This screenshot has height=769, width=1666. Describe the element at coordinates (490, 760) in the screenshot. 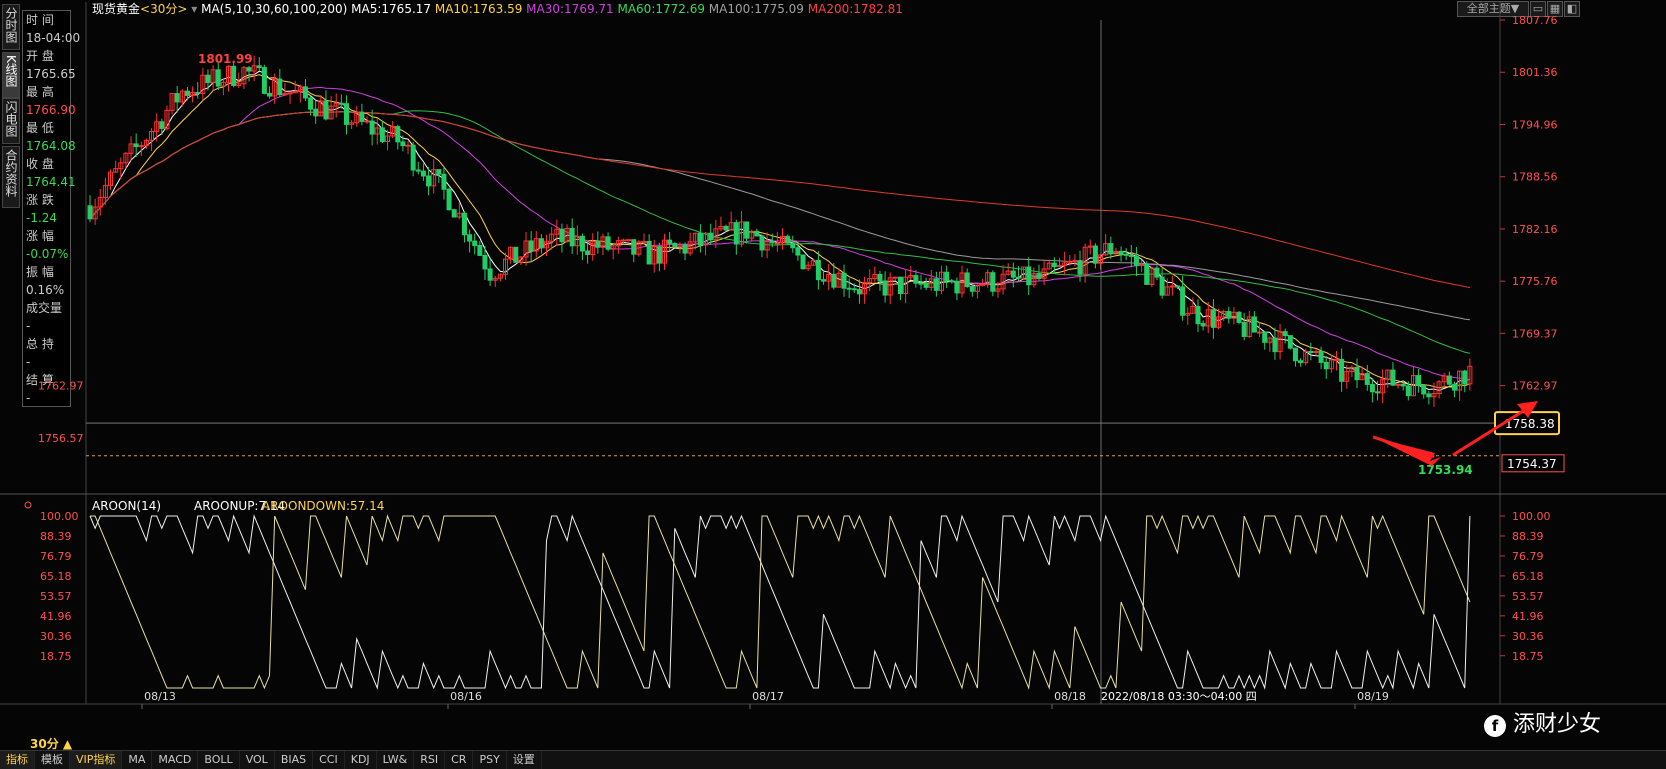

I see `indicator-tab: PSY` at that location.